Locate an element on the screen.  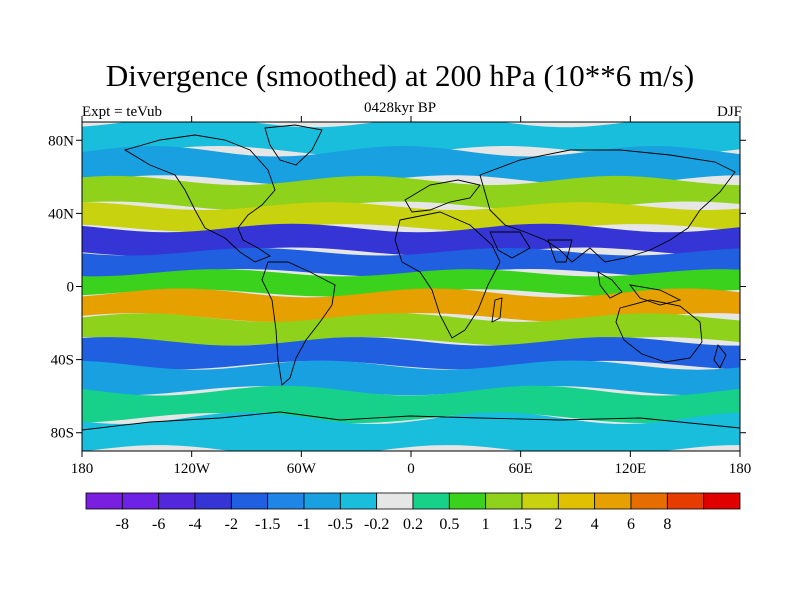
colorbar-label: 6 is located at coordinates (631, 524).